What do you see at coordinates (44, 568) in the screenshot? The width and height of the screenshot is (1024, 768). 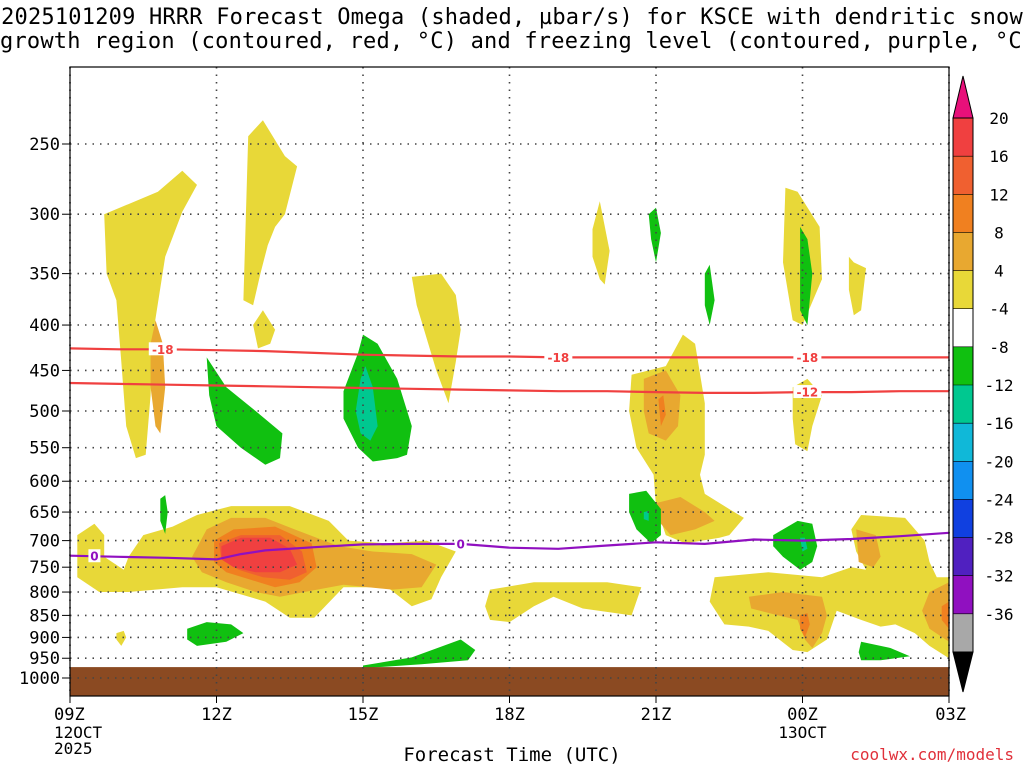 I see `y-tick-label: 750` at bounding box center [44, 568].